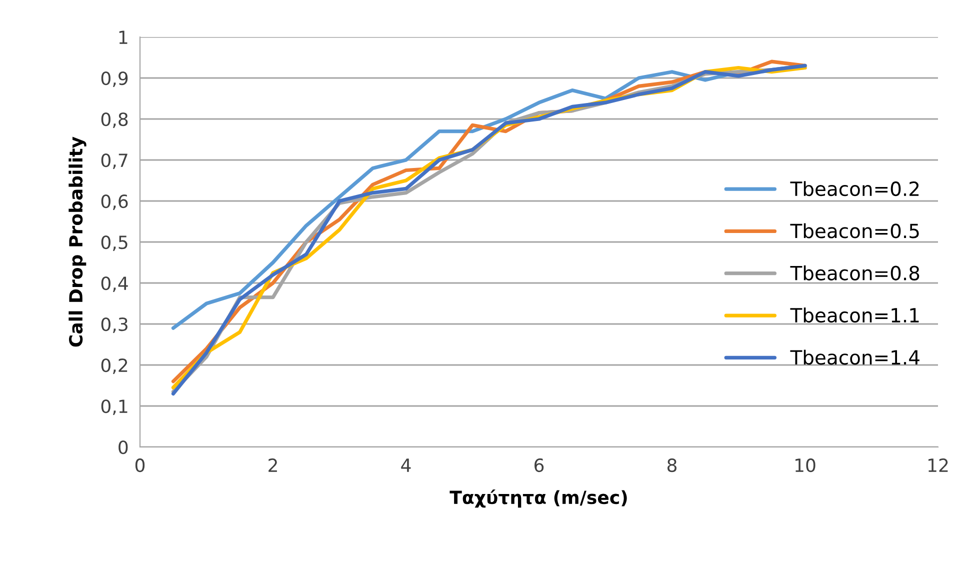  I want to click on y-tick-label: 0,6, so click(114, 202).